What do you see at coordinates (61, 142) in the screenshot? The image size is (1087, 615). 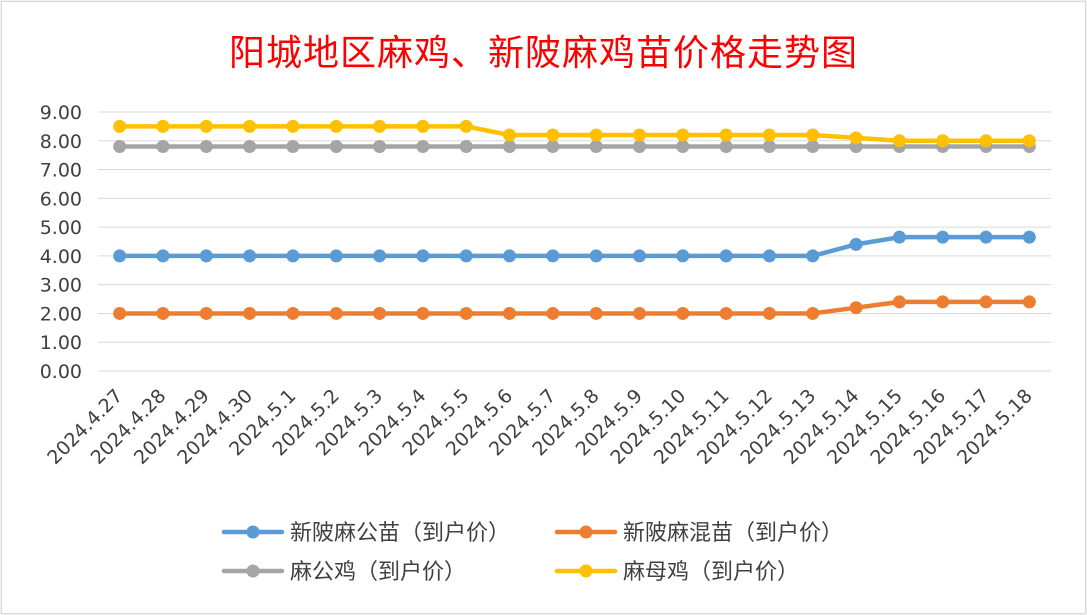 I see `y-tick-label: 8.00` at bounding box center [61, 142].